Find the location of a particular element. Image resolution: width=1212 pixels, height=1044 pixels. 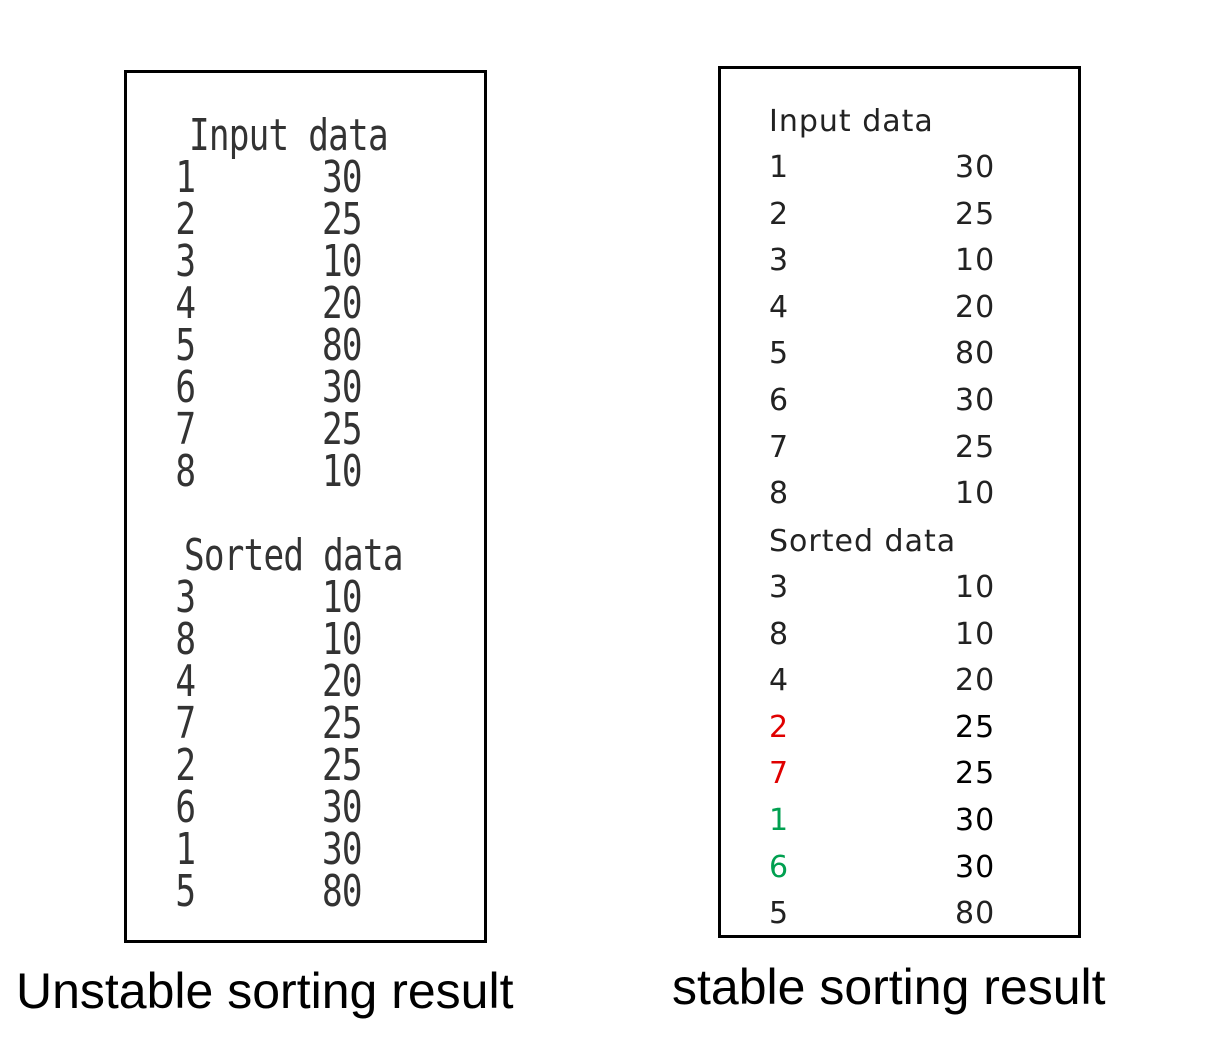

stable-caption: stable sorting result is located at coordinates (889, 987).